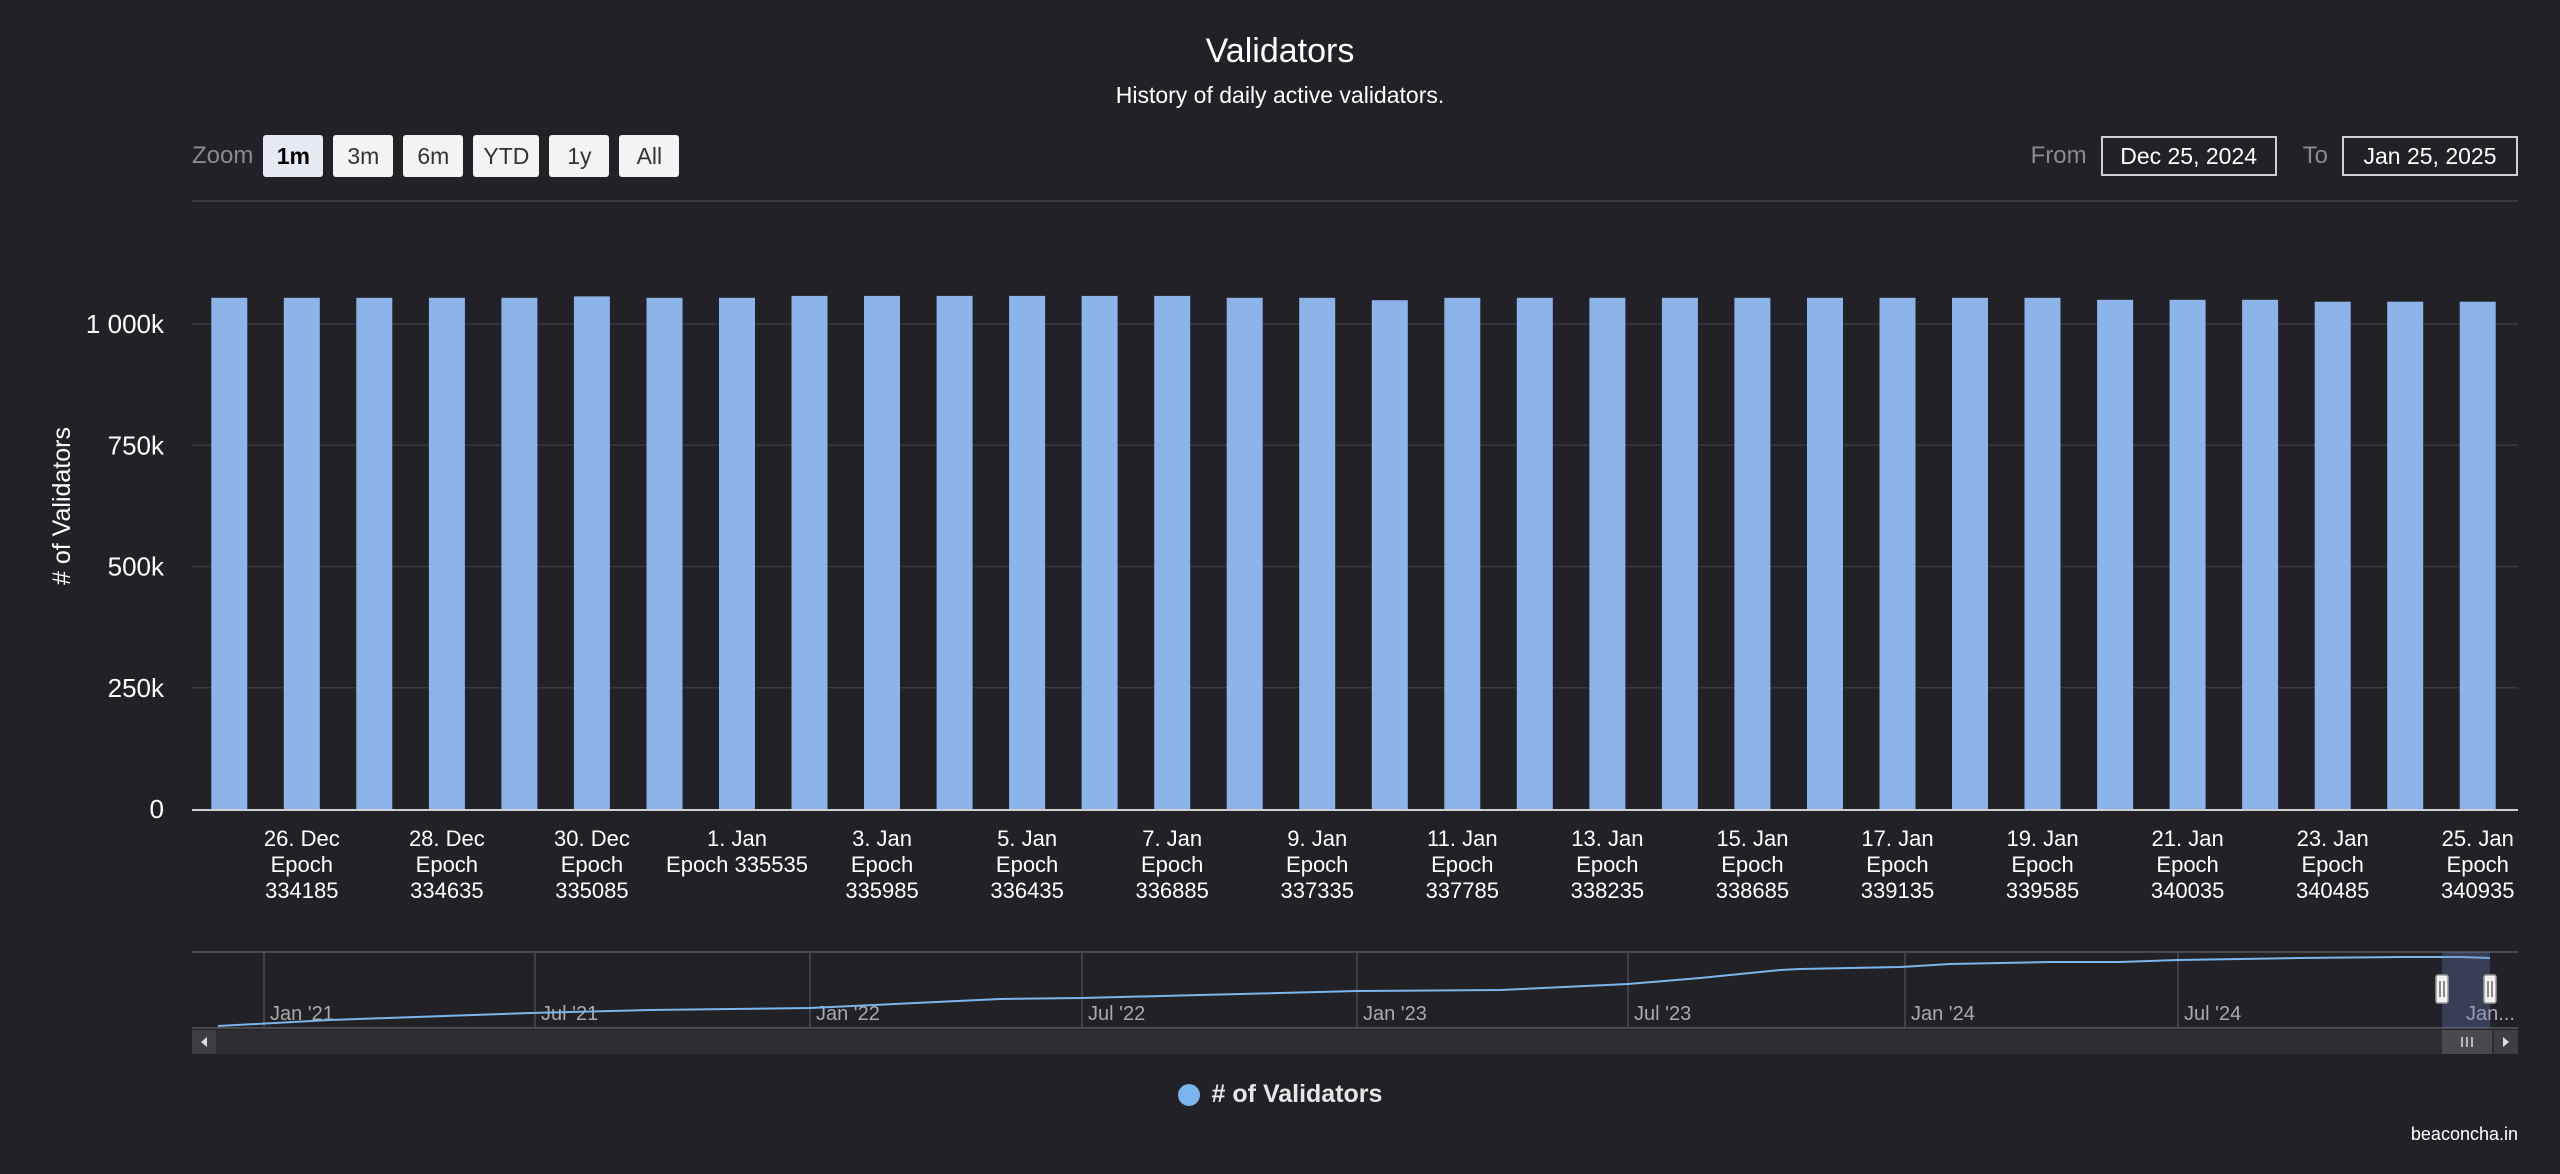 The width and height of the screenshot is (2560, 1174). I want to click on navigator-x-label: Jan '24, so click(1943, 1014).